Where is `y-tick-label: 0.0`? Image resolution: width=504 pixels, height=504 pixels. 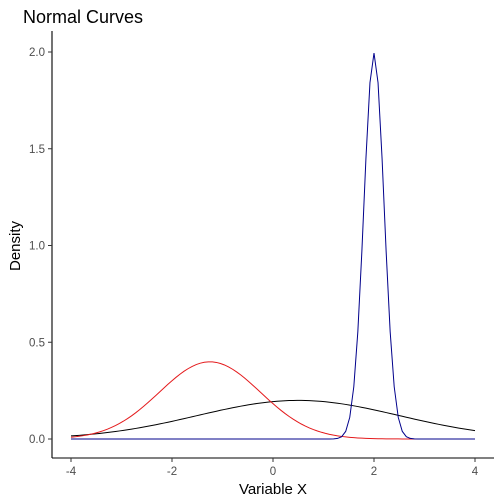 y-tick-label: 0.0 is located at coordinates (37, 440).